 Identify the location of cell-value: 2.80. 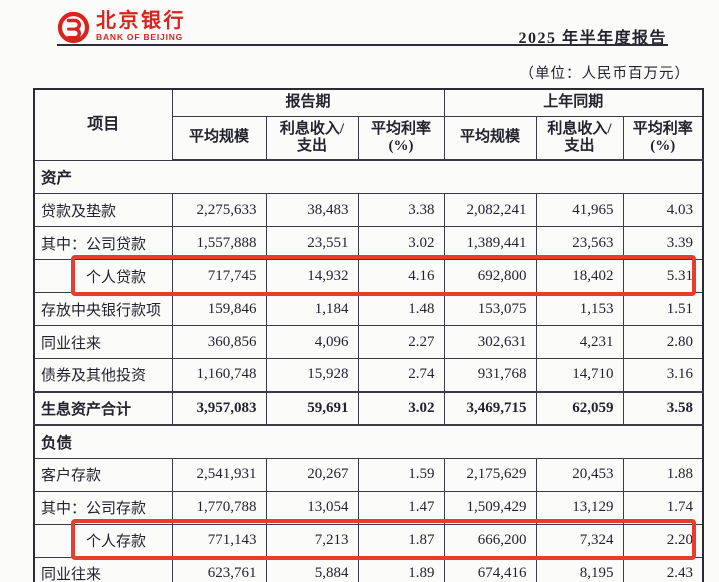
(663, 342).